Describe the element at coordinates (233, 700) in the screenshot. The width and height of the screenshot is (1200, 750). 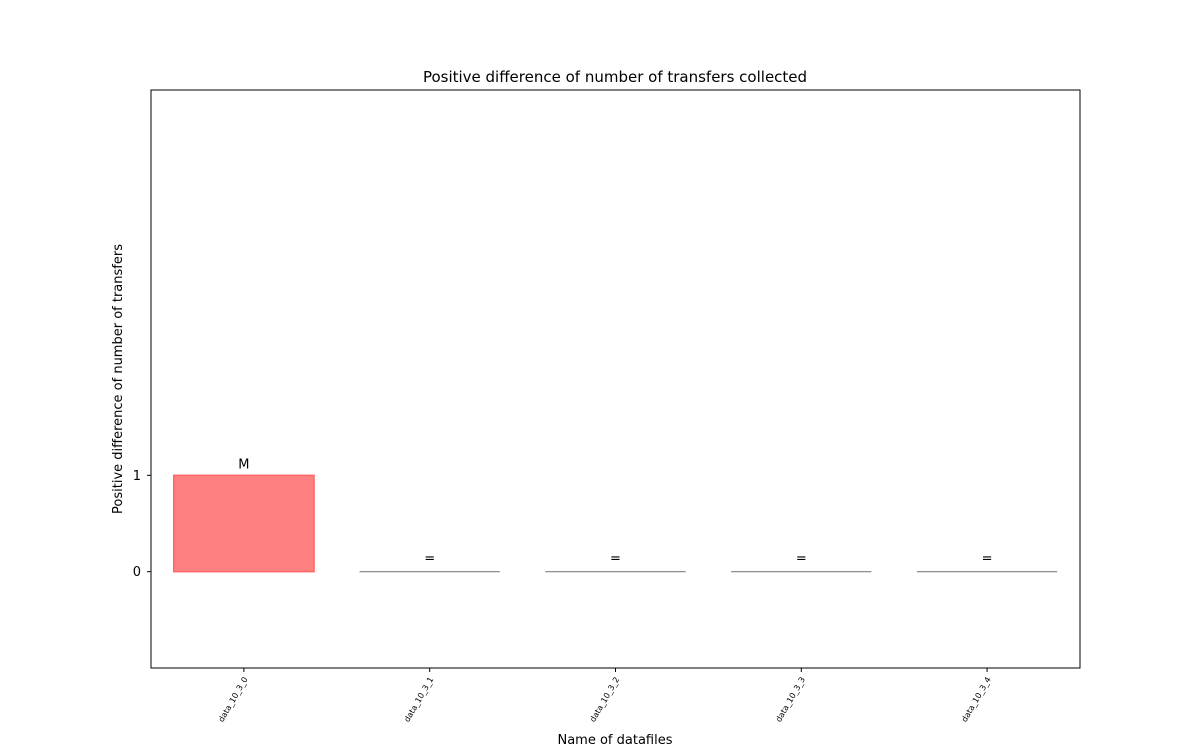
I see `x-tick-label-data_10_3_0: data_10_3_0` at that location.